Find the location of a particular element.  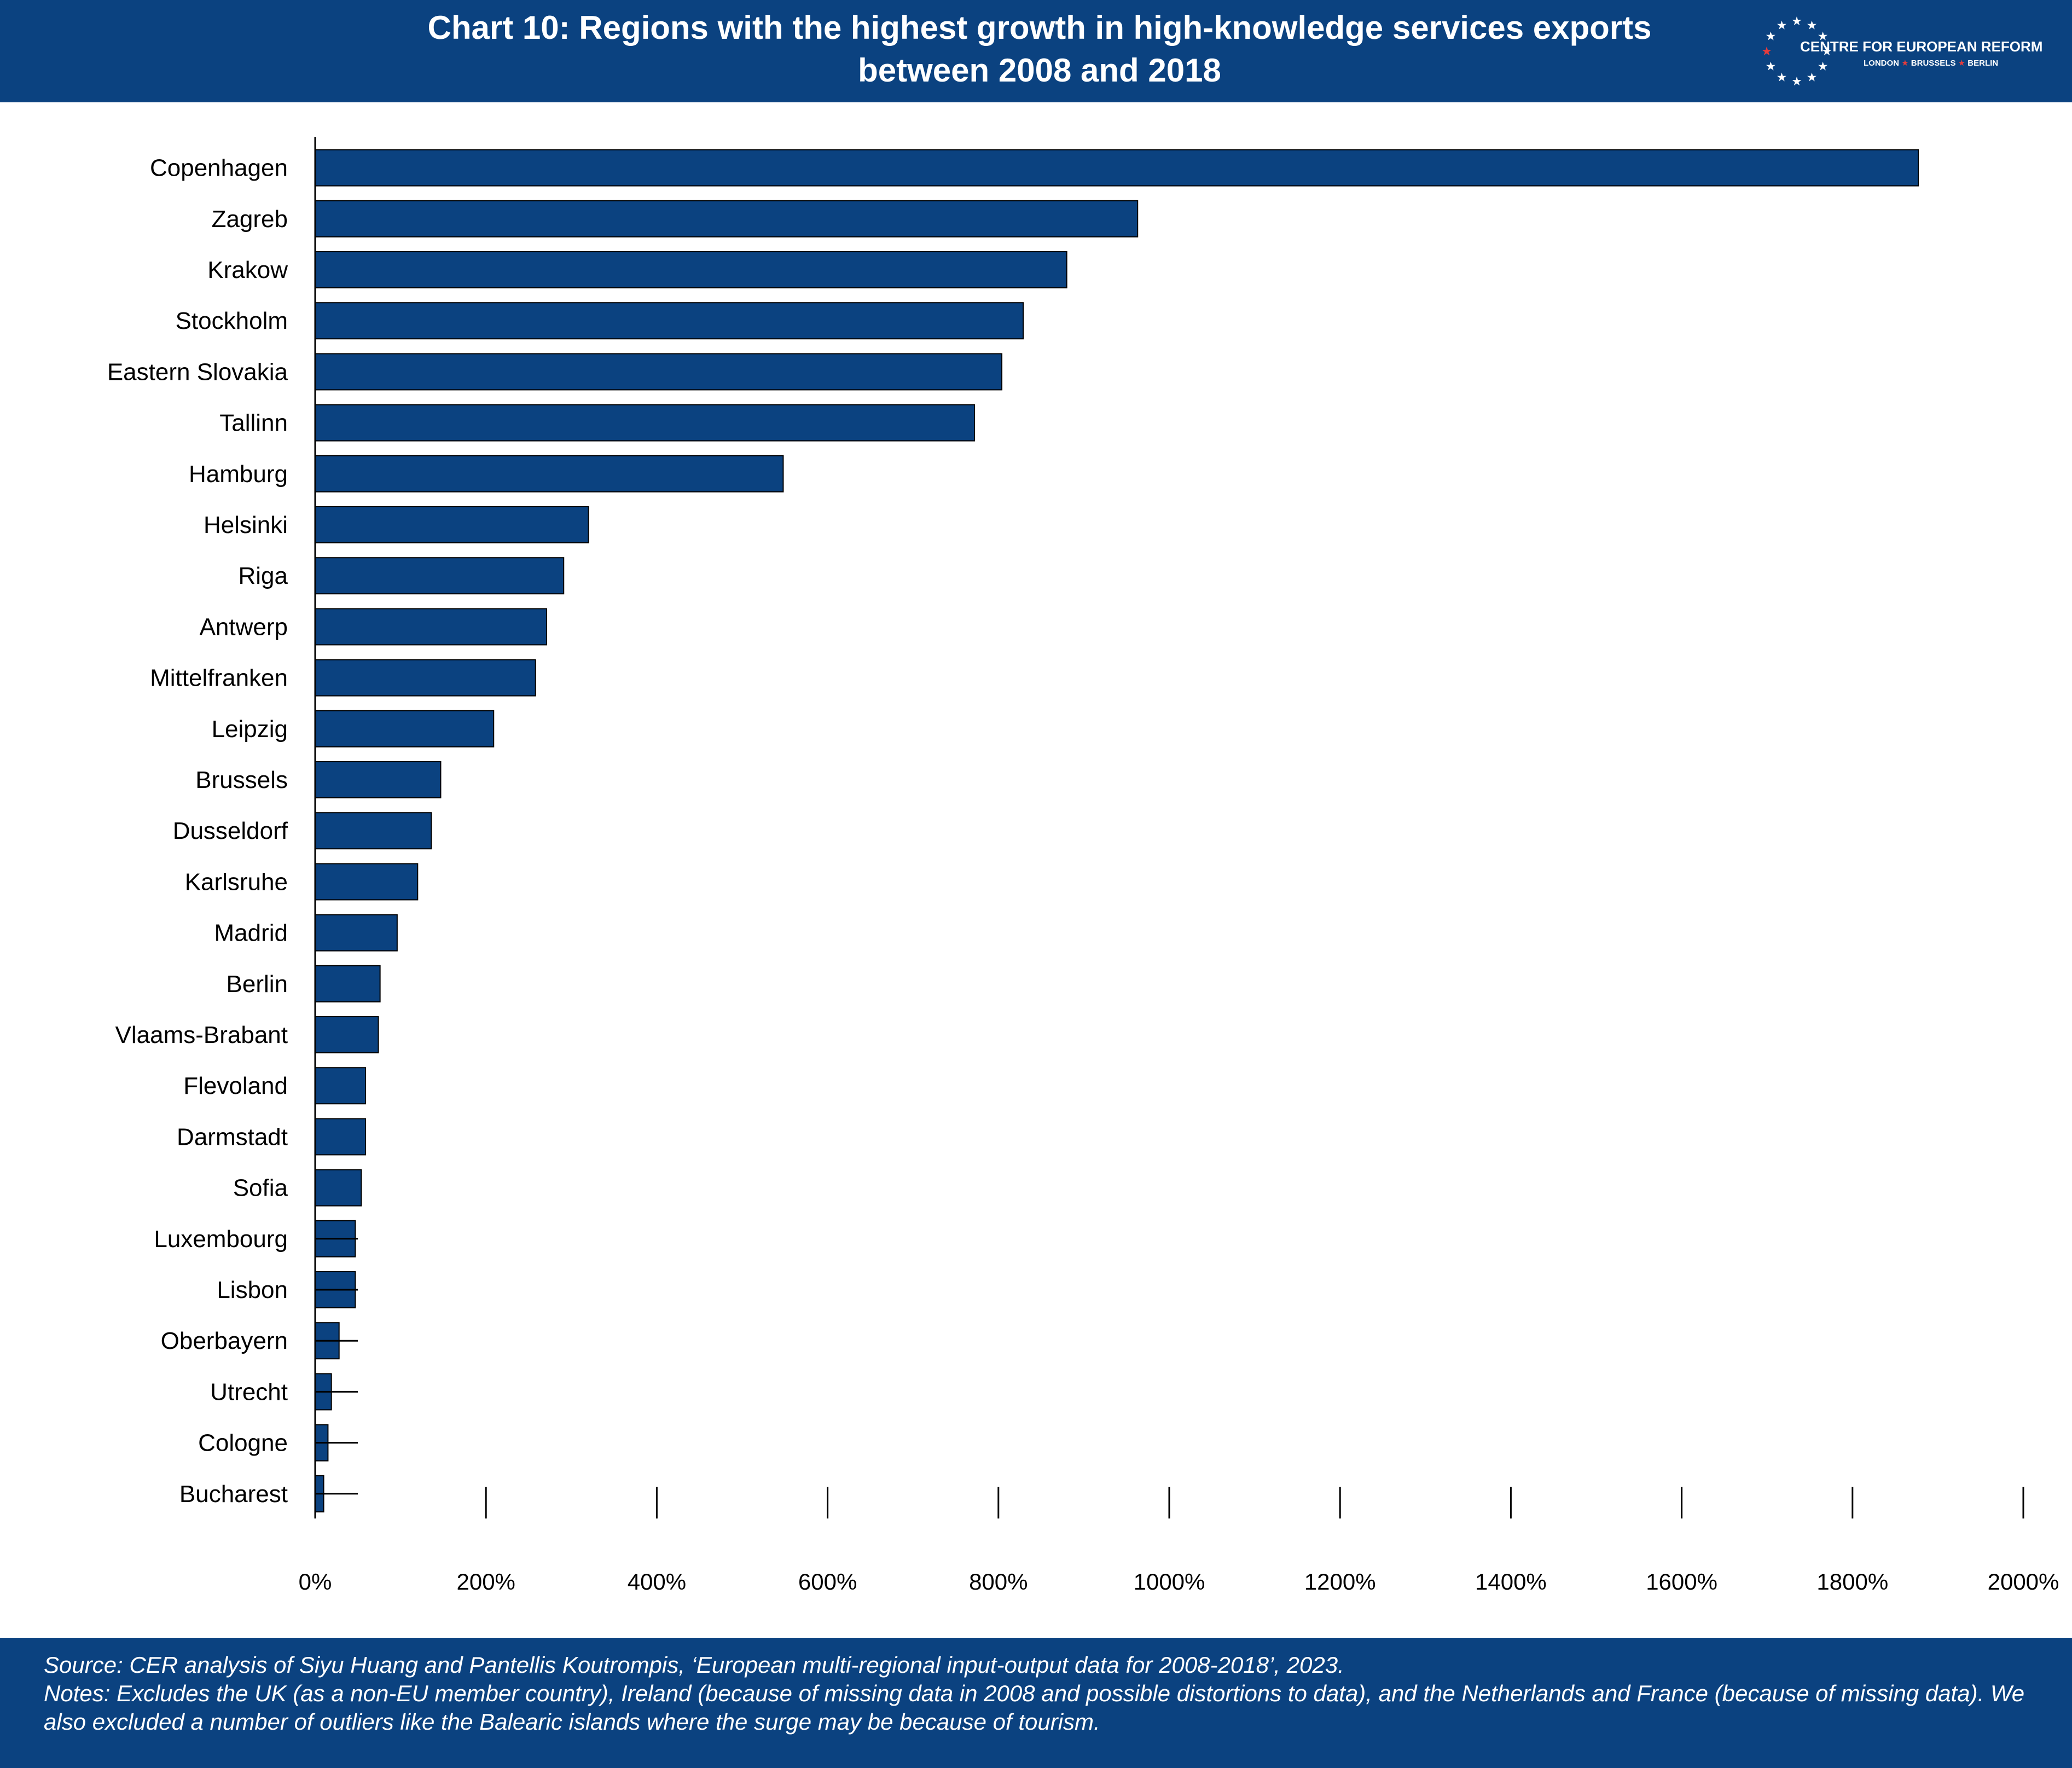

x-tick-label: 1600% is located at coordinates (1682, 1582).